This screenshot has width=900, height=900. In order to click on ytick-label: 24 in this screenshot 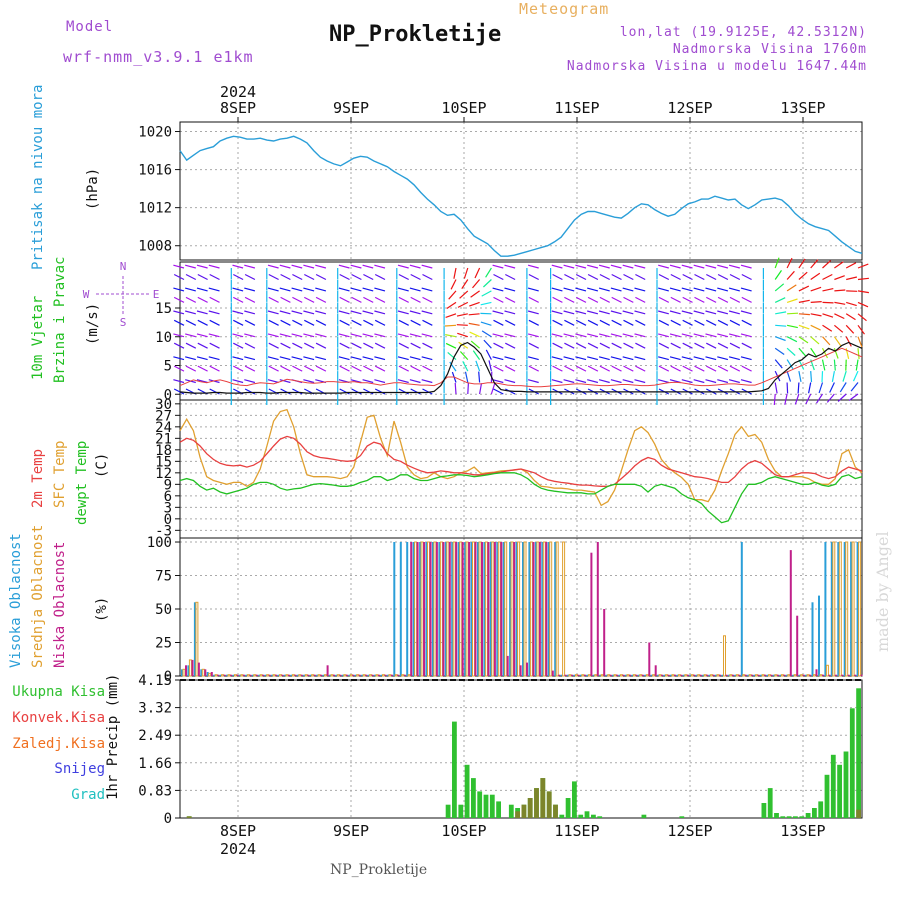, I will do `click(163, 428)`.